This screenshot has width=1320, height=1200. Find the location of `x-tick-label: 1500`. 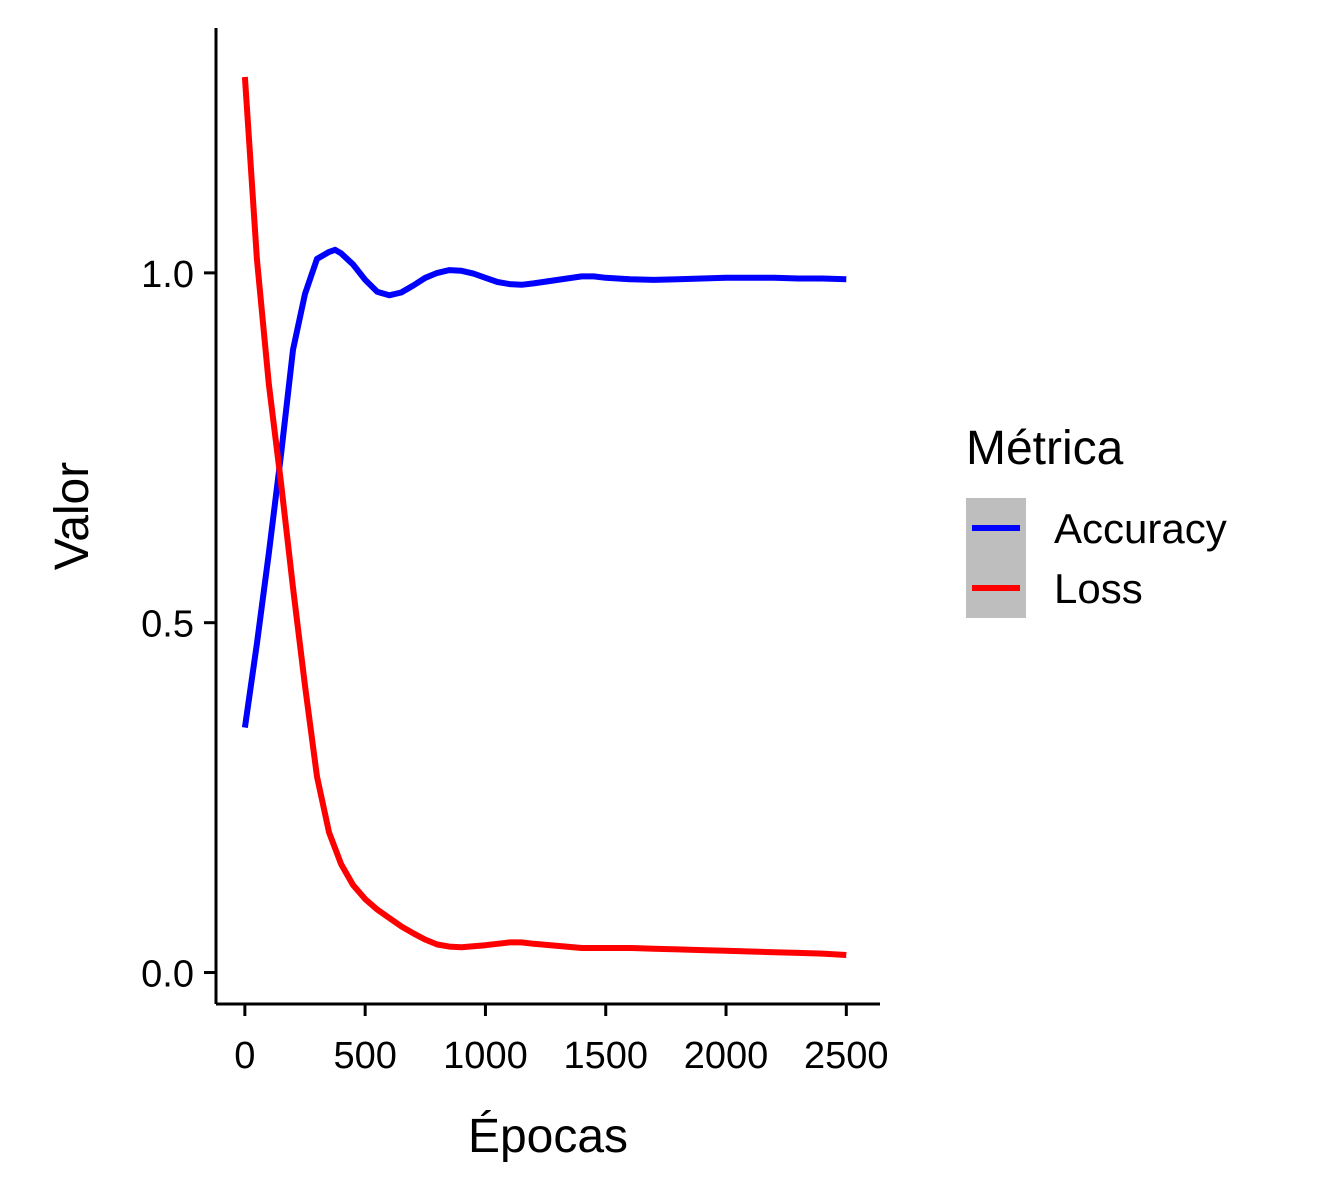

x-tick-label: 1500 is located at coordinates (605, 1056).